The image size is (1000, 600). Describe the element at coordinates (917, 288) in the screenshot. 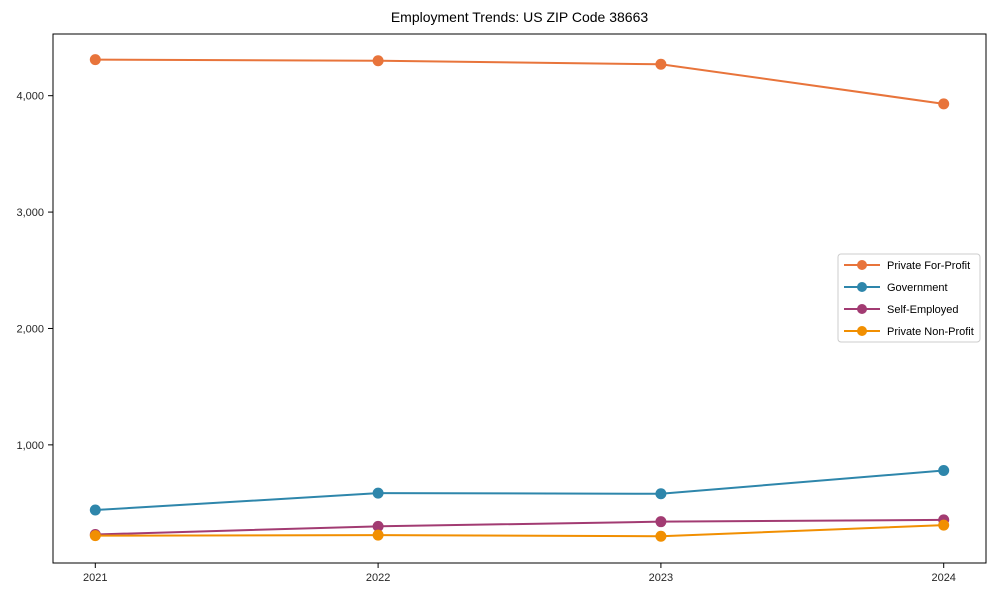

I see `legend-label: Government` at that location.